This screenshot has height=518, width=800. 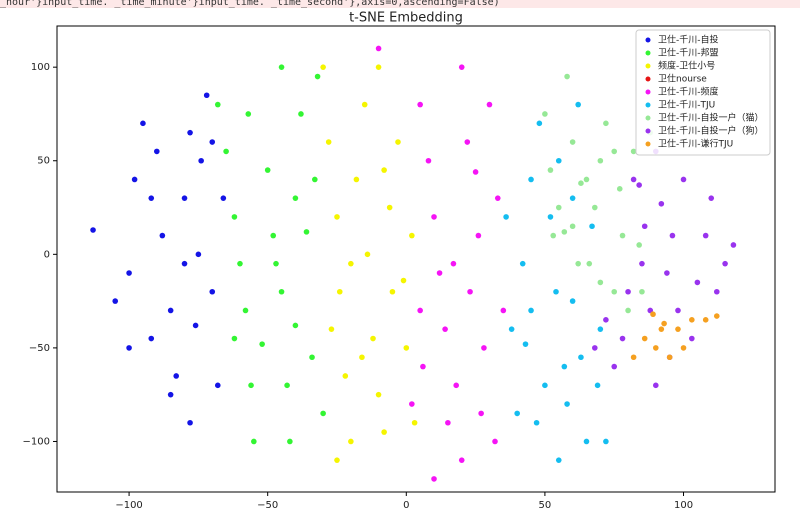 I want to click on legend-label: 频度-卫仕小号, so click(x=686, y=66).